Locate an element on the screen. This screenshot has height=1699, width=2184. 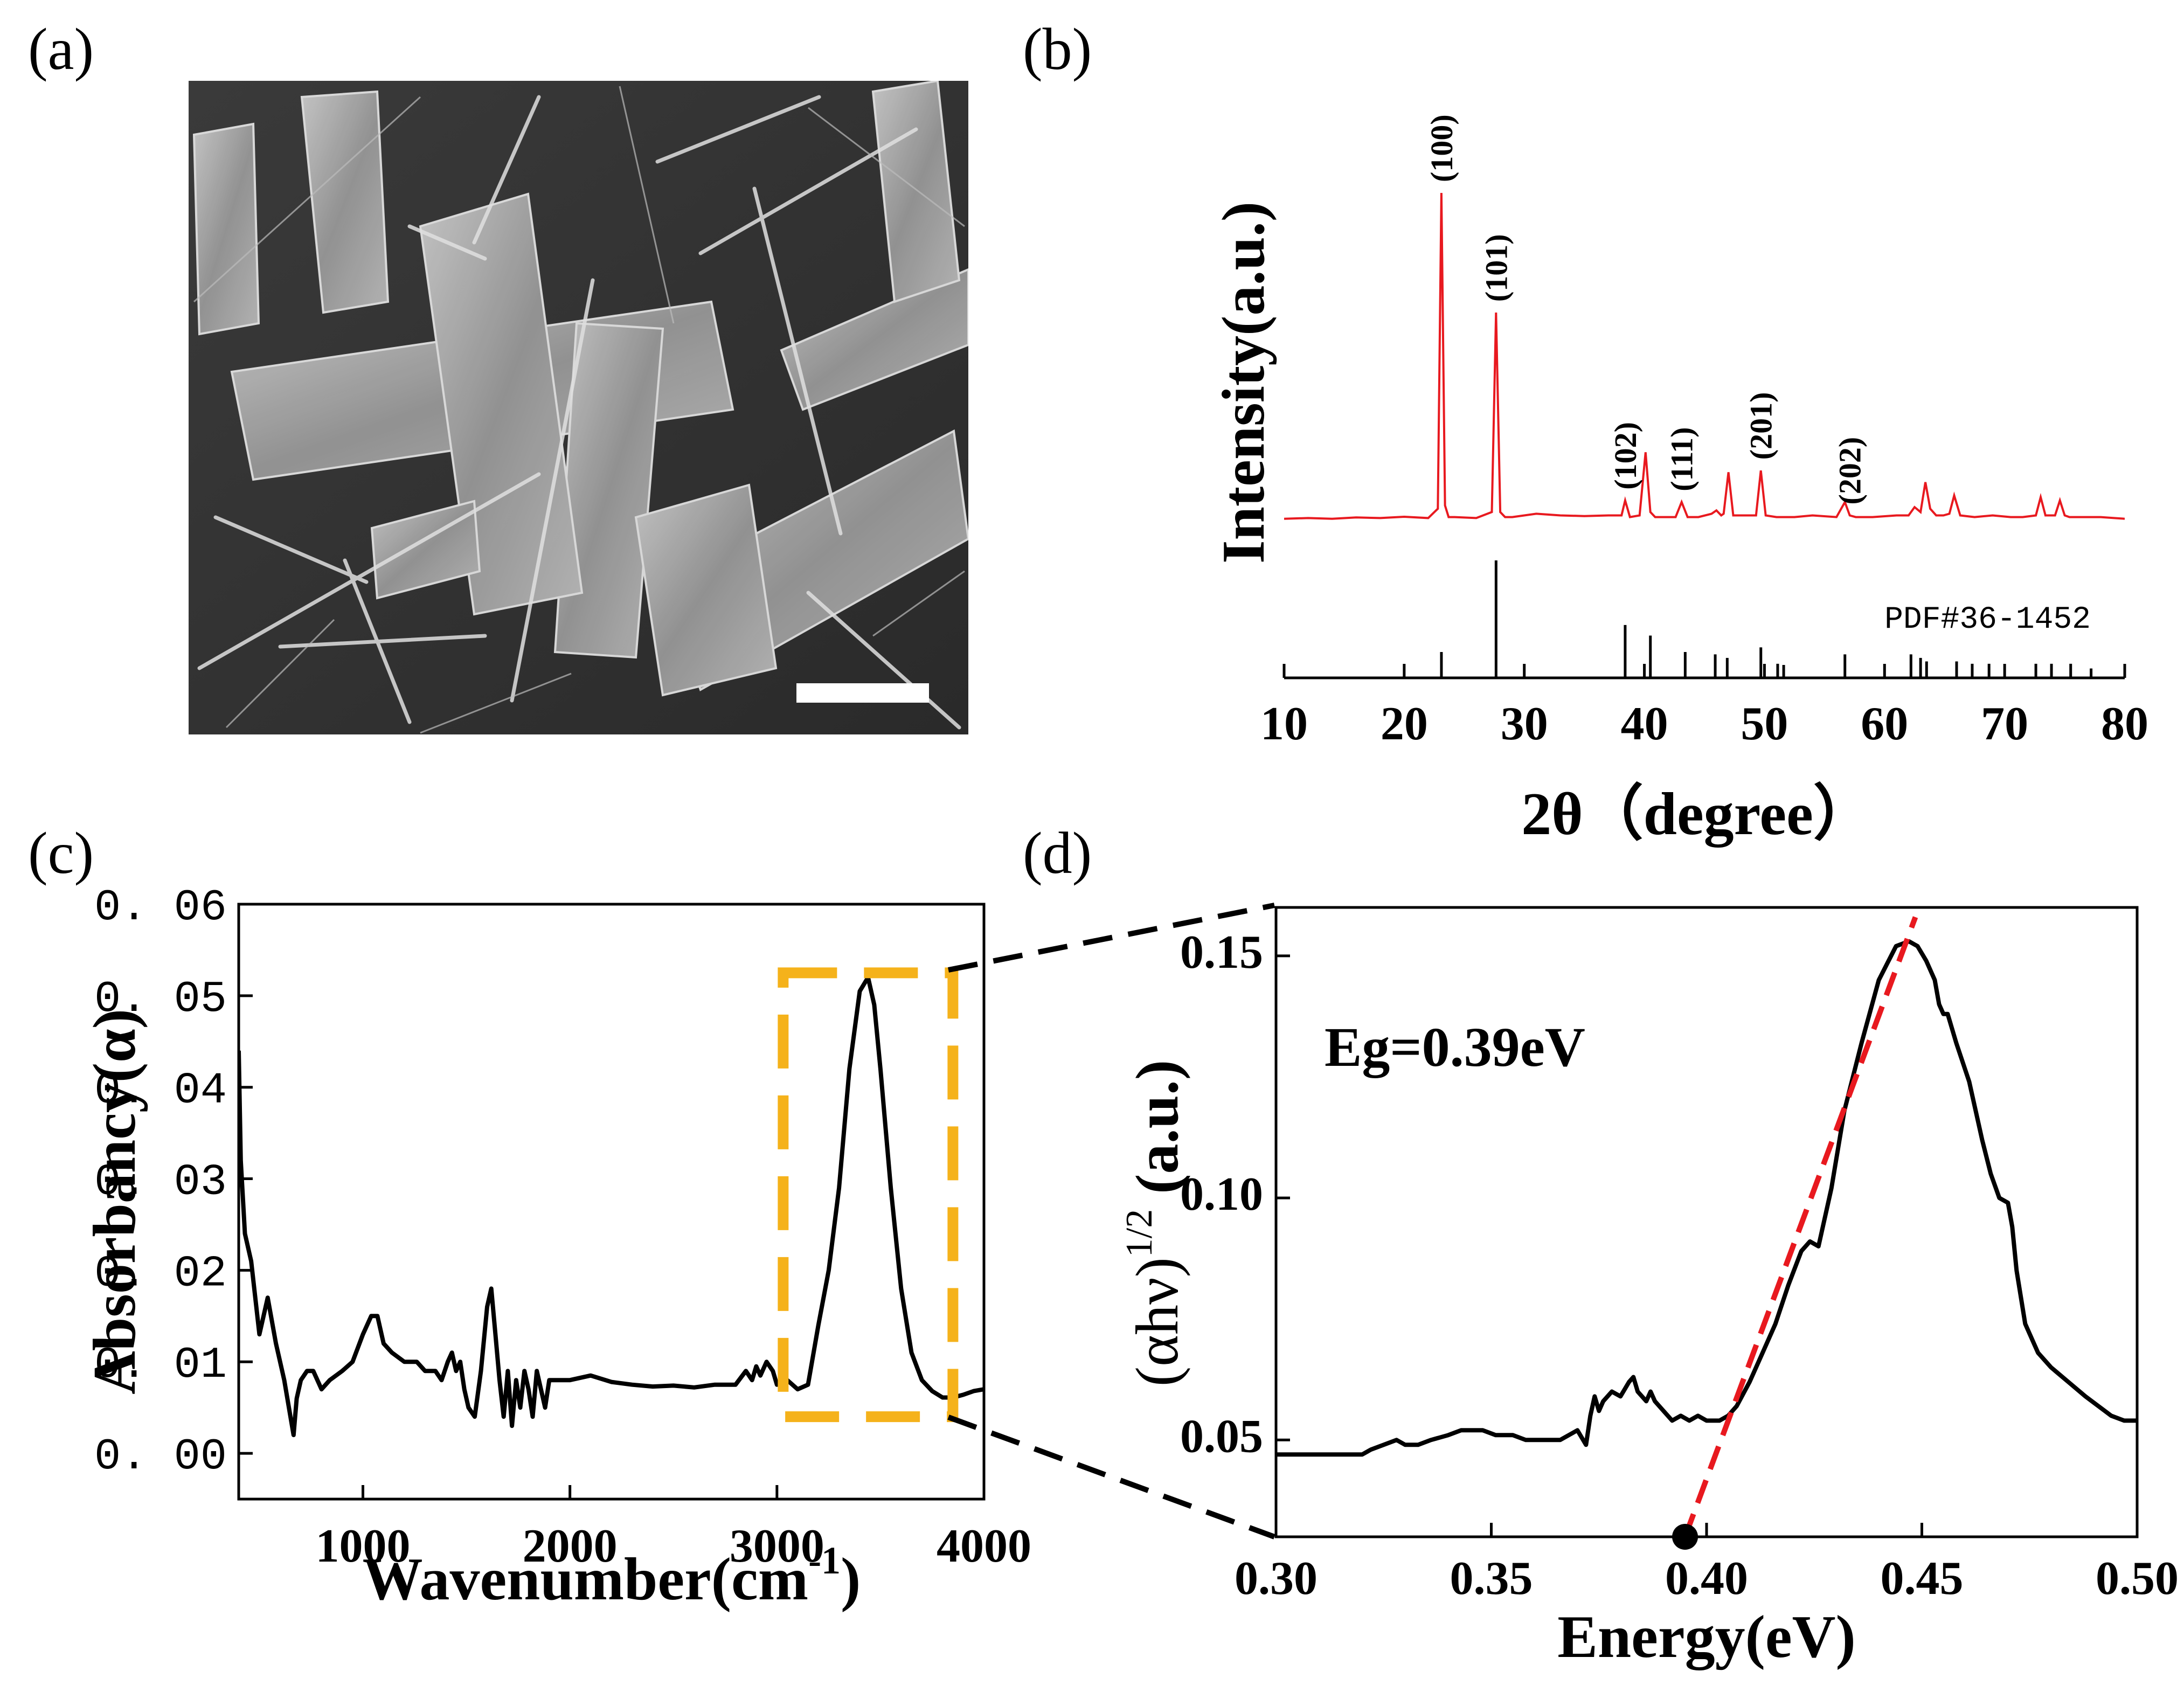
tauc-x-tick-label: 0.50 is located at coordinates (2137, 1579).